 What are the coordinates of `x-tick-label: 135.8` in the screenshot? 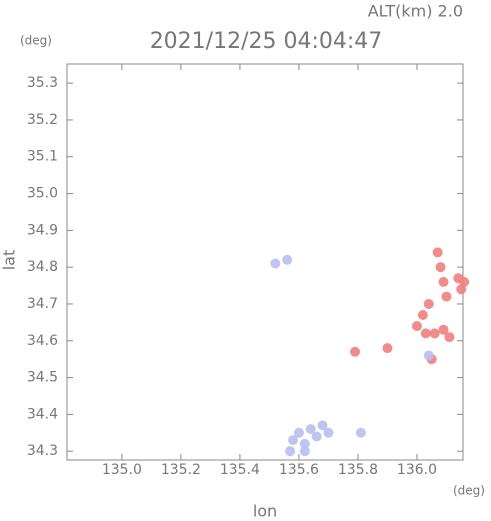 It's located at (358, 470).